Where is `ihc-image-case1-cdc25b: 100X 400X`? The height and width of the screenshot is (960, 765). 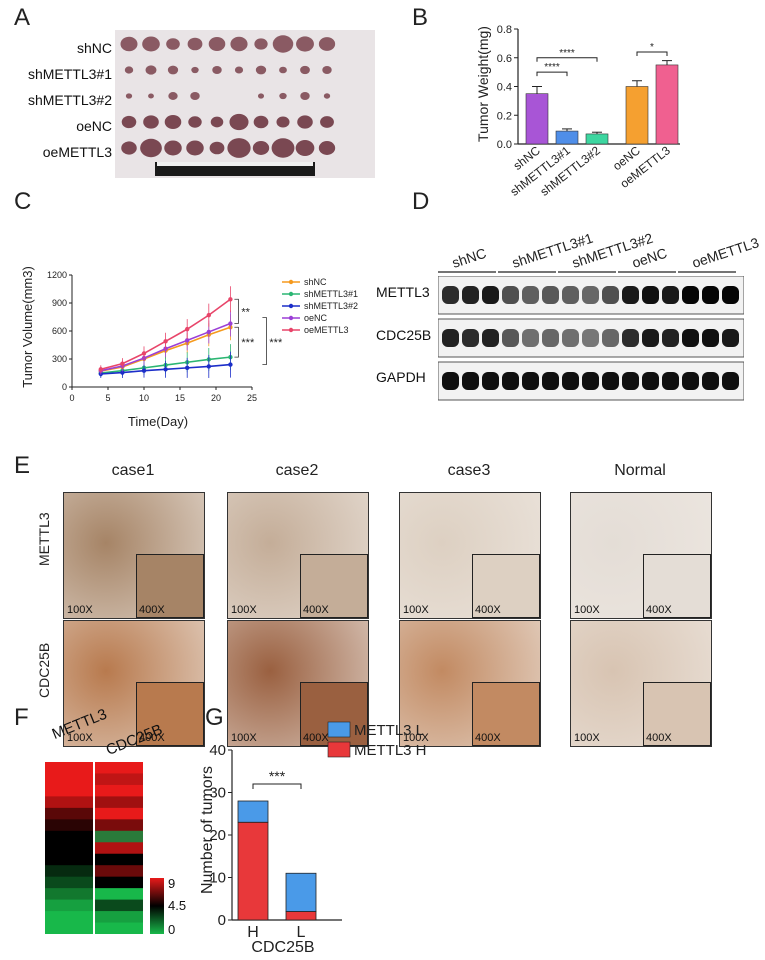
ihc-image-case1-cdc25b: 100X 400X is located at coordinates (134, 683).